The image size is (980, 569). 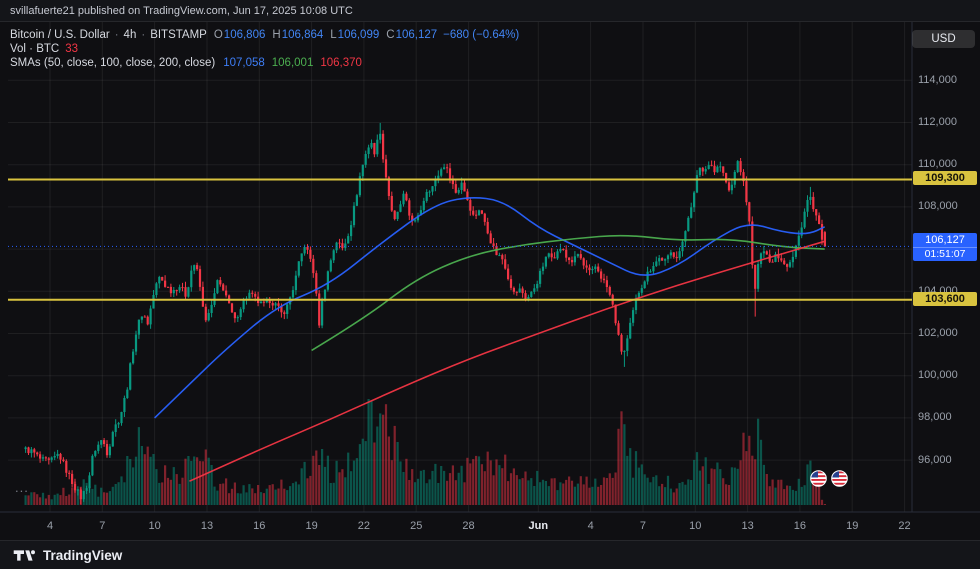 I want to click on exchange-label: BITSTAMP, so click(x=178, y=35).